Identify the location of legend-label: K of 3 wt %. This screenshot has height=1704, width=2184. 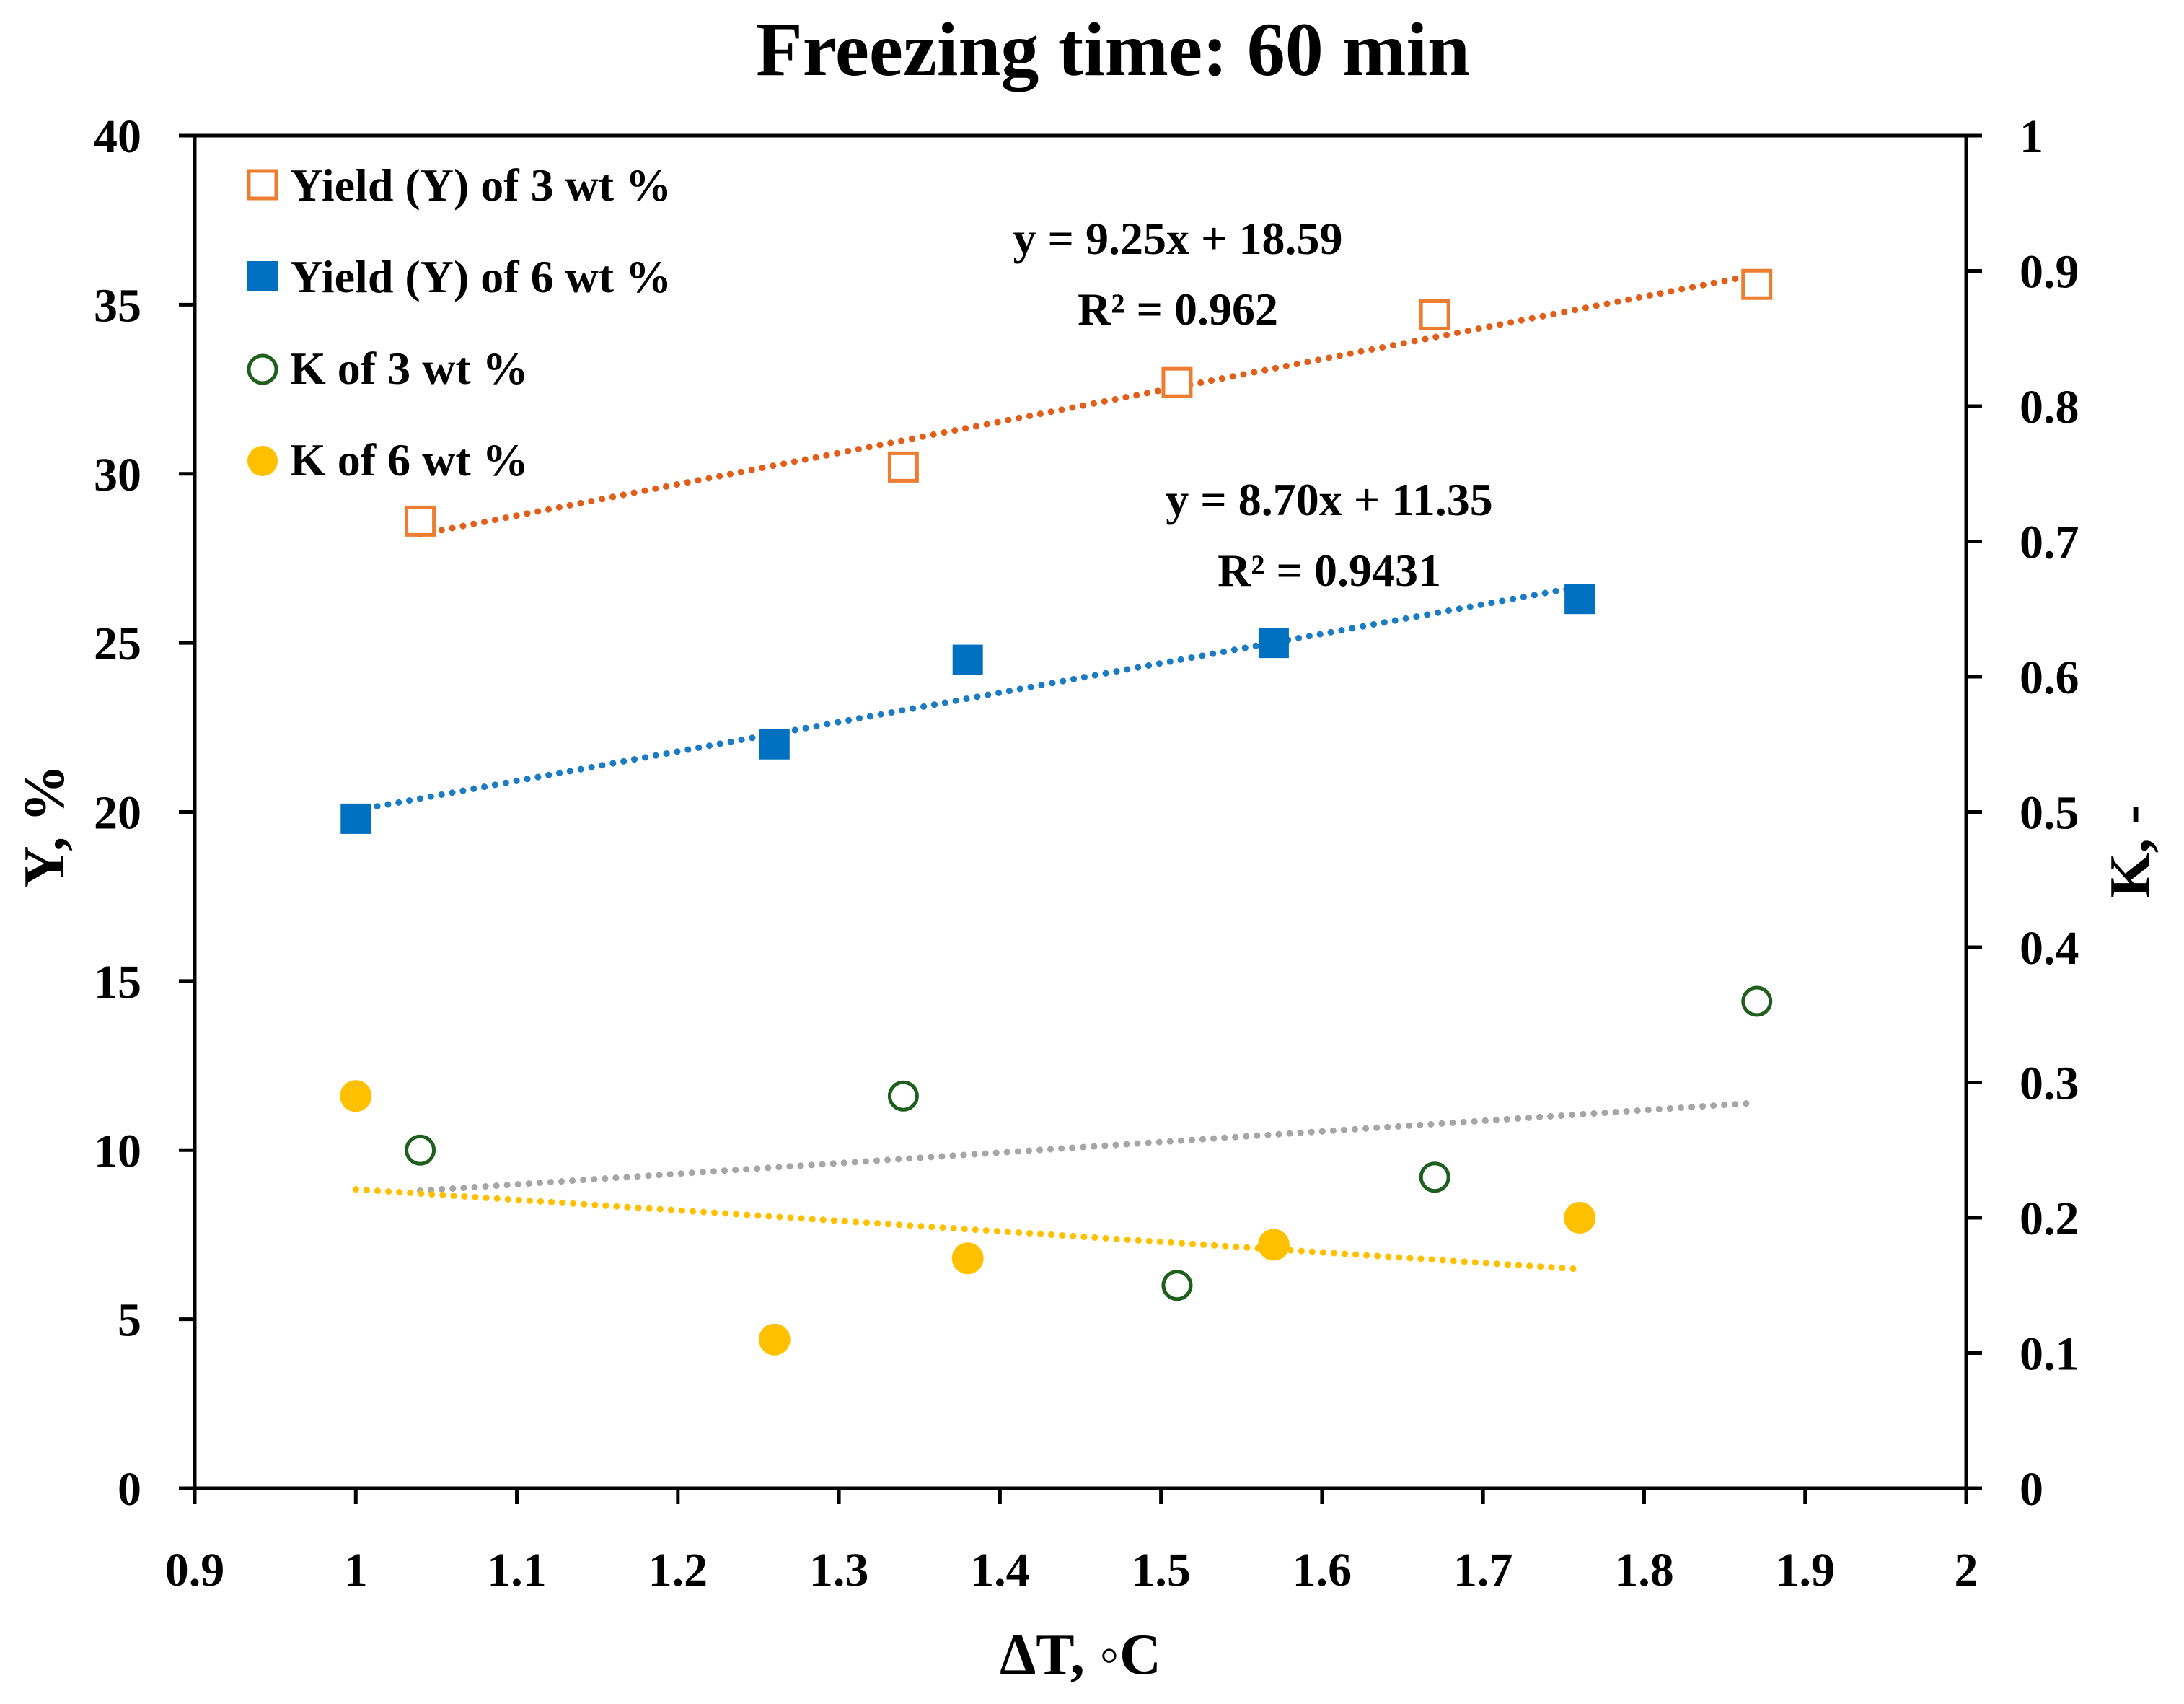
(409, 368).